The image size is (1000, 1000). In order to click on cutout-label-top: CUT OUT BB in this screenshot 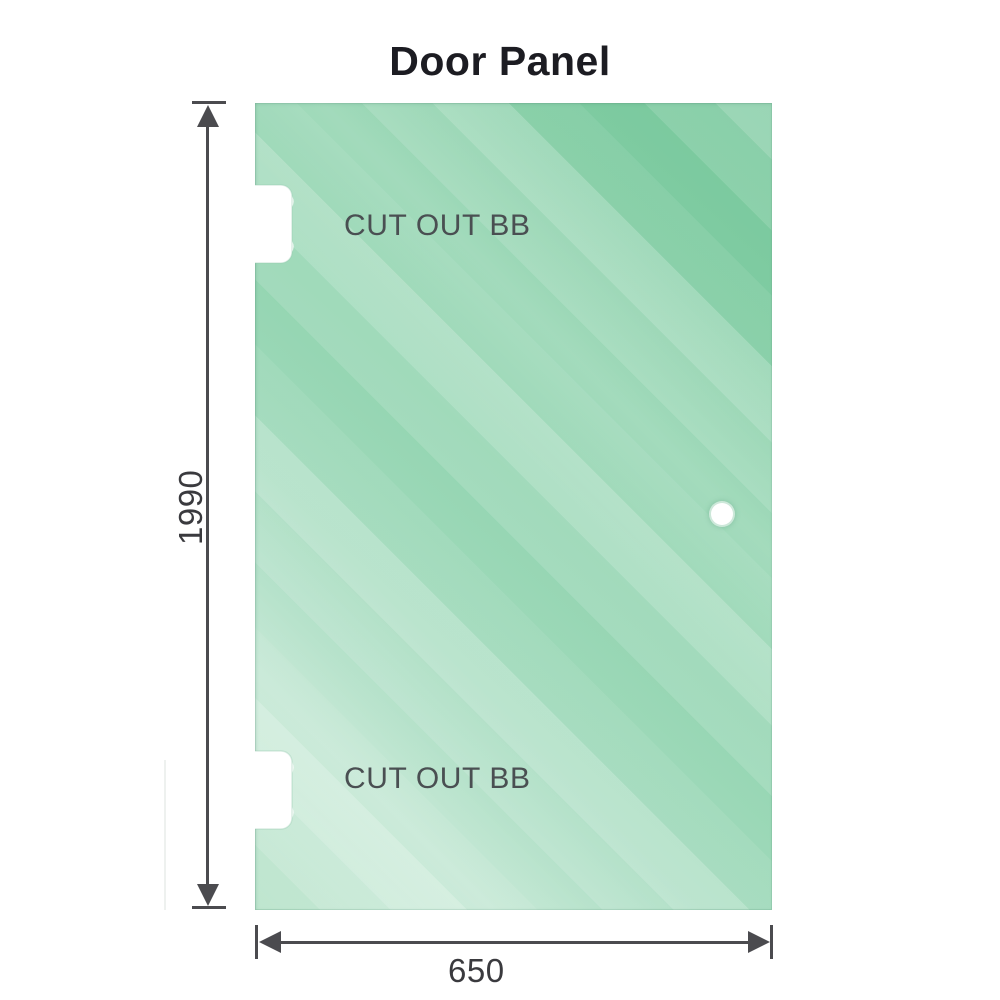, I will do `click(437, 225)`.